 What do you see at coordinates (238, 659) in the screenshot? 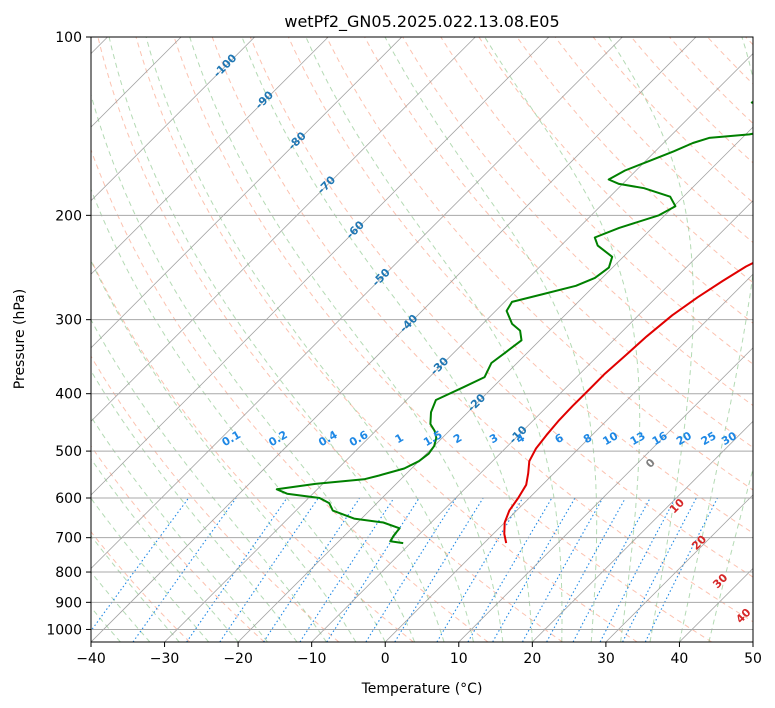
I see `x-tick-label: −20` at bounding box center [238, 659].